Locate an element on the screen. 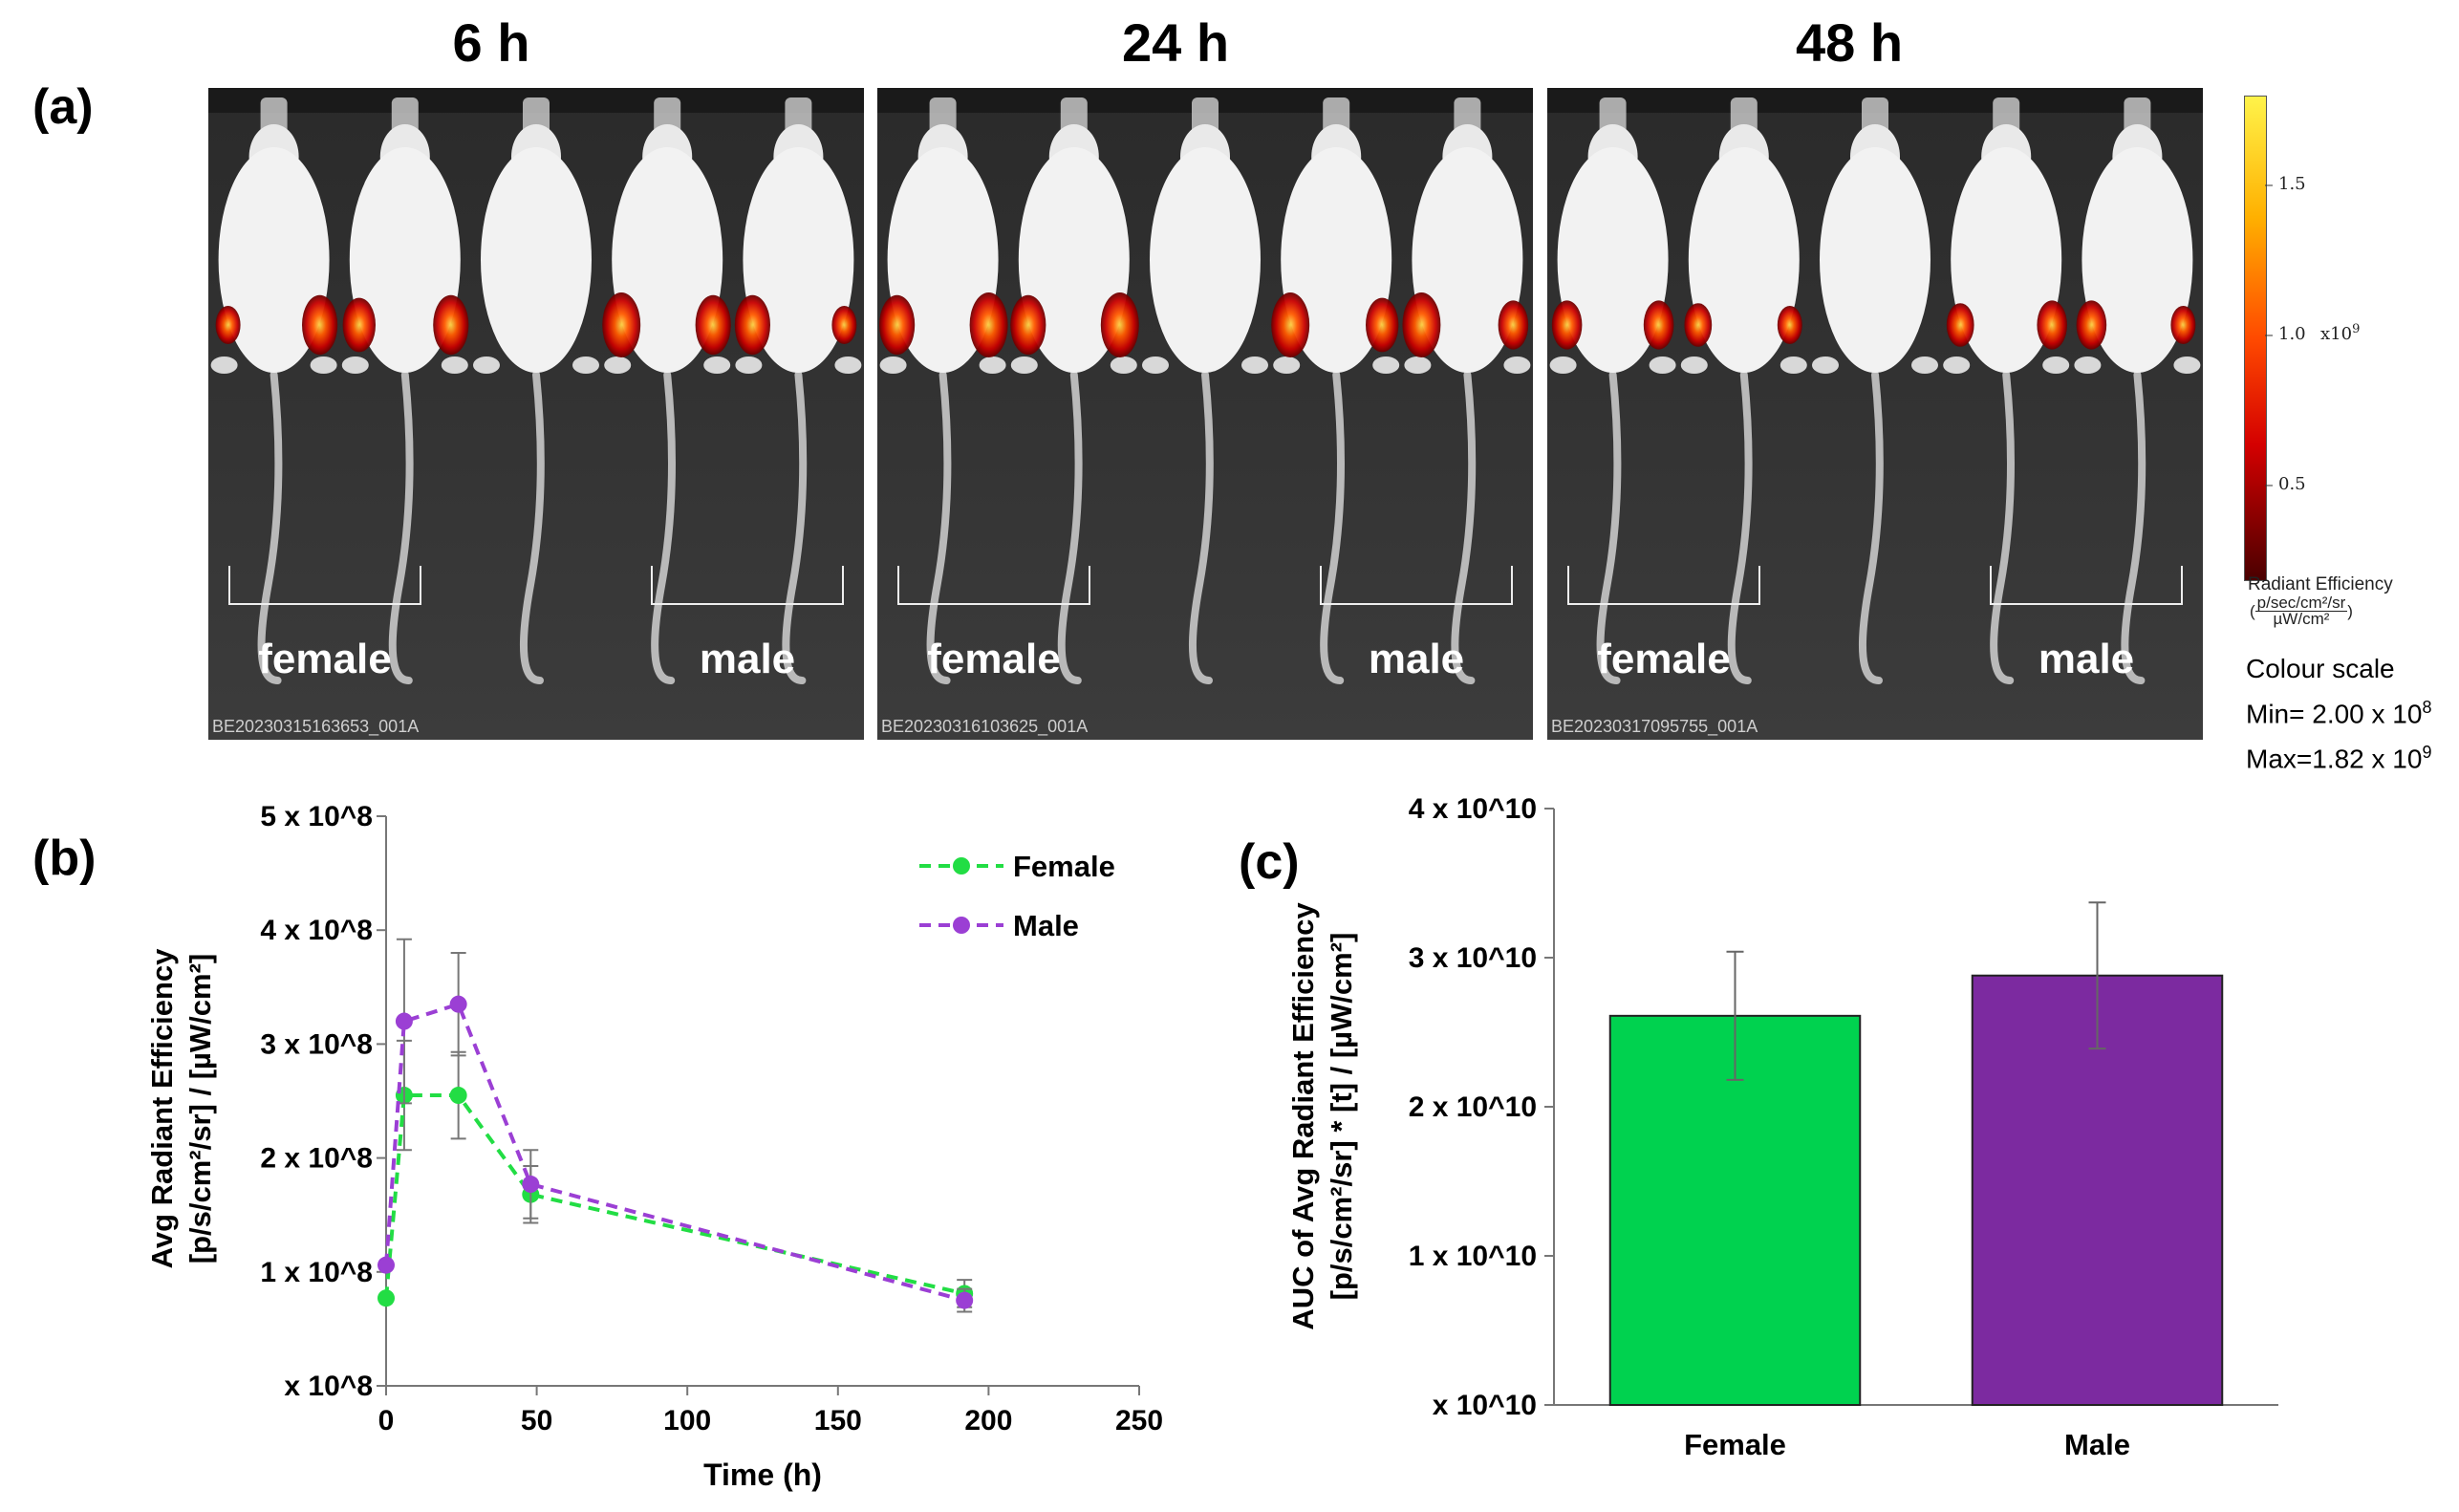  panel-a-label: (a) is located at coordinates (63, 107).